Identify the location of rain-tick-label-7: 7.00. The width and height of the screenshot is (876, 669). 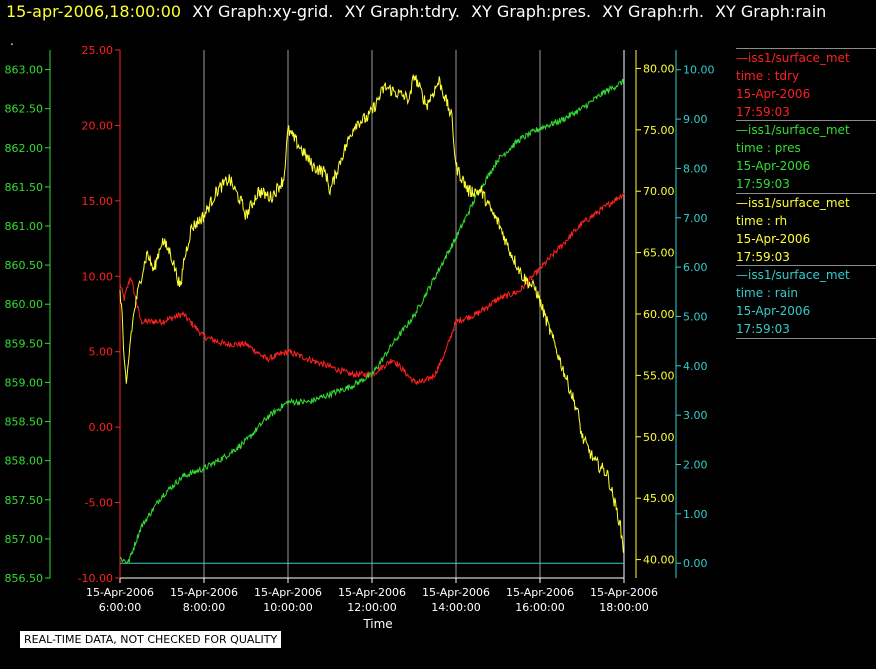
(695, 218).